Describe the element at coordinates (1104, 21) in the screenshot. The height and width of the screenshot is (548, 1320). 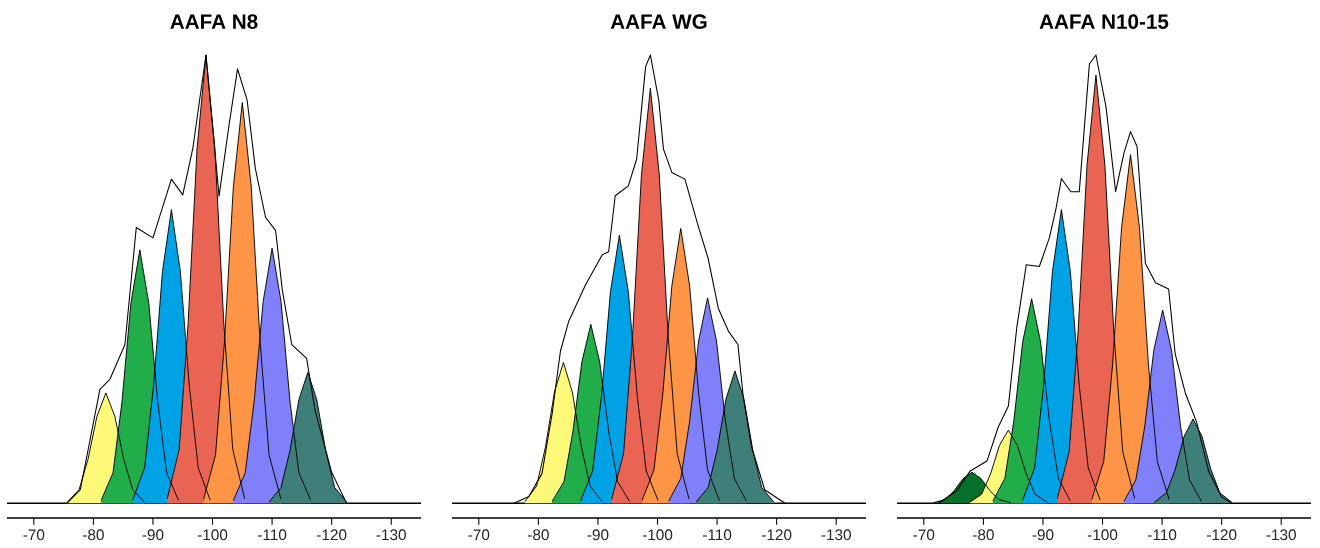
I see `chart-title: AAFA N10-15` at that location.